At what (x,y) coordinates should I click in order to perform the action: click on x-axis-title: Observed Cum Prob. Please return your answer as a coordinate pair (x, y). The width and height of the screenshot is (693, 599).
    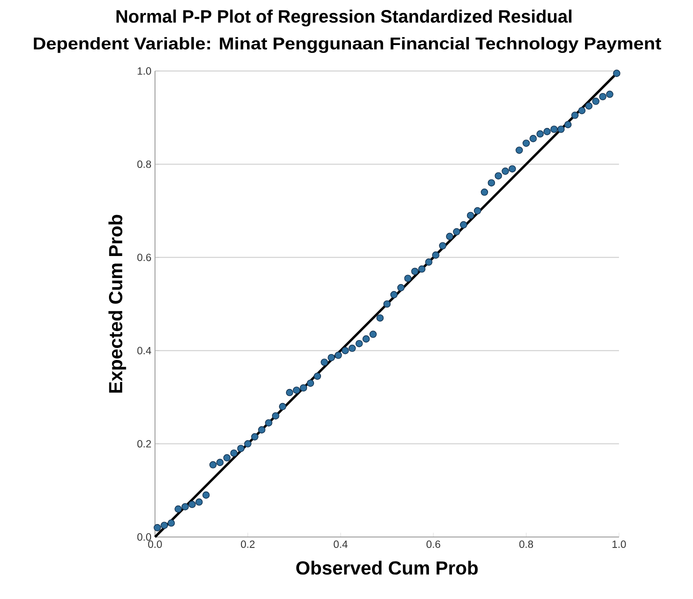
    Looking at the image, I should click on (387, 567).